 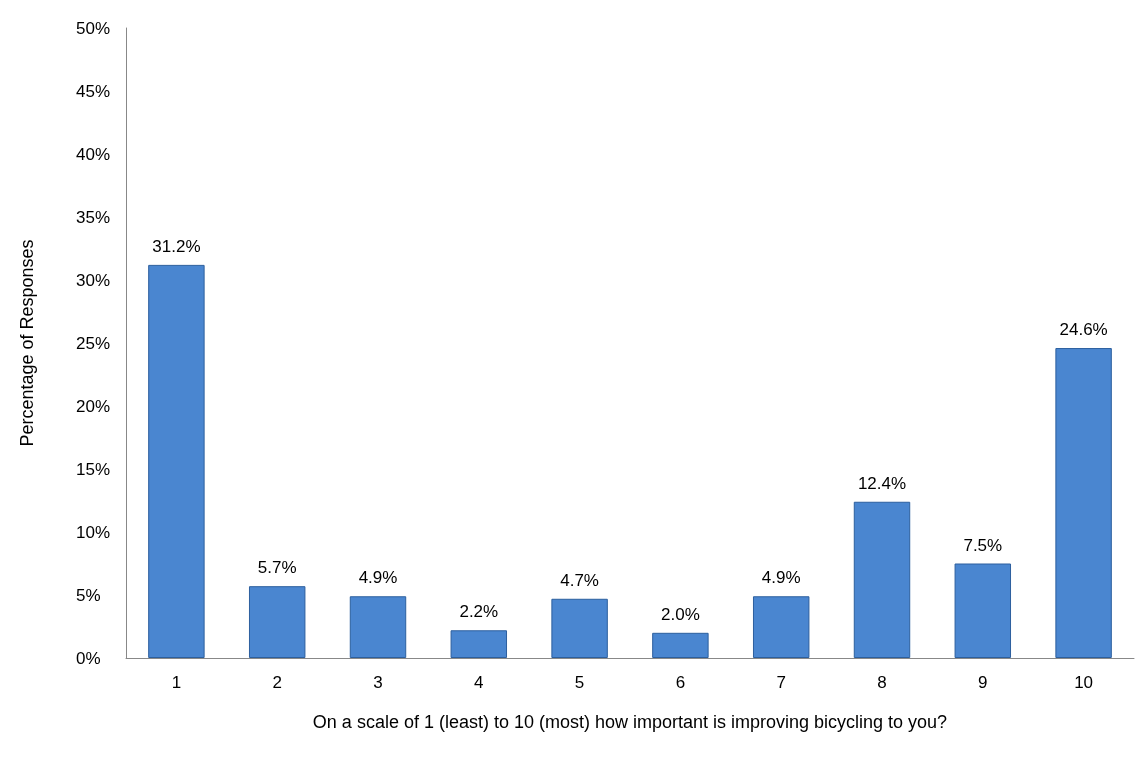 What do you see at coordinates (630, 722) in the screenshot?
I see `x-axis-title: On a scale of 1 (least) to 10 (most) how important is improving bicycling to you?` at bounding box center [630, 722].